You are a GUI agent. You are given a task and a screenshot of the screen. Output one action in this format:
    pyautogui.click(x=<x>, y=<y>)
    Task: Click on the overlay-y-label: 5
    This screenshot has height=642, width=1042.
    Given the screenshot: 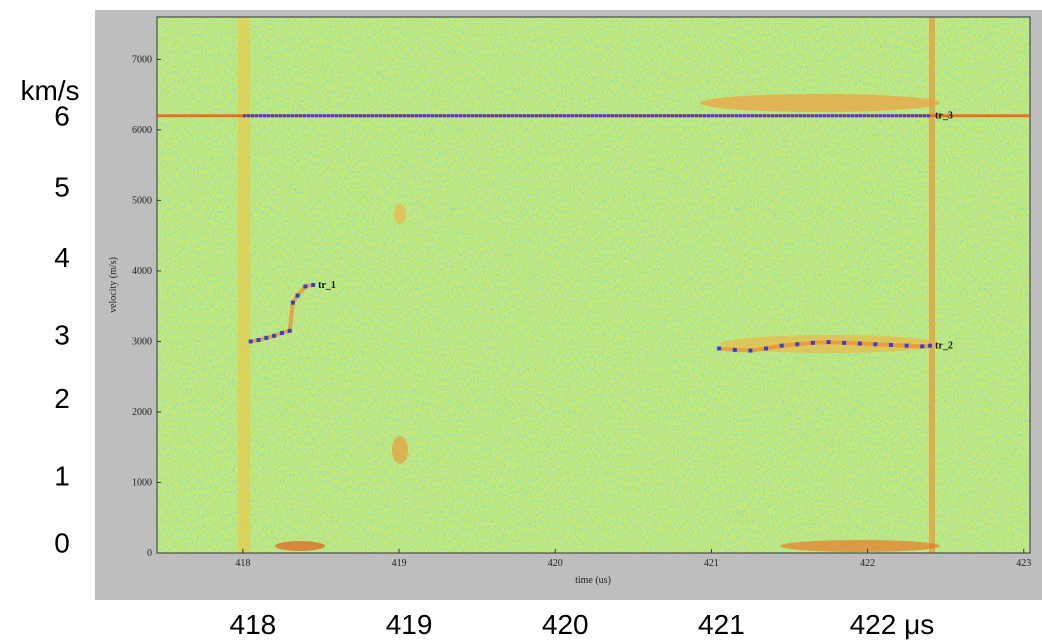 What is the action you would take?
    pyautogui.click(x=62, y=186)
    